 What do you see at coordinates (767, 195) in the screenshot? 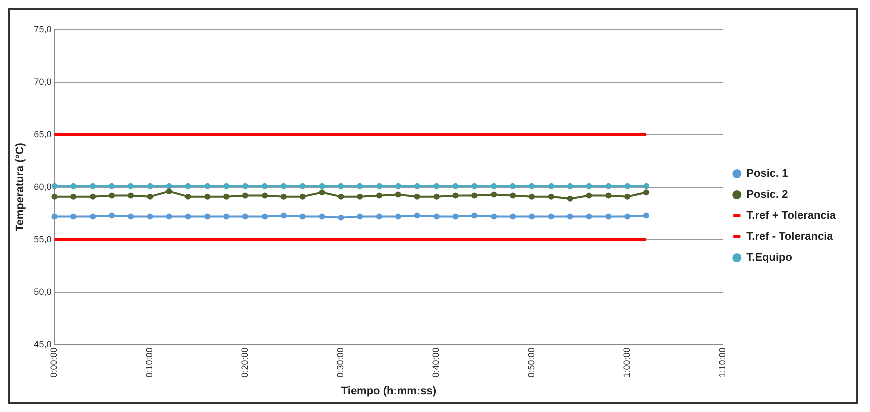
I see `legend-label: Posic. 2` at bounding box center [767, 195].